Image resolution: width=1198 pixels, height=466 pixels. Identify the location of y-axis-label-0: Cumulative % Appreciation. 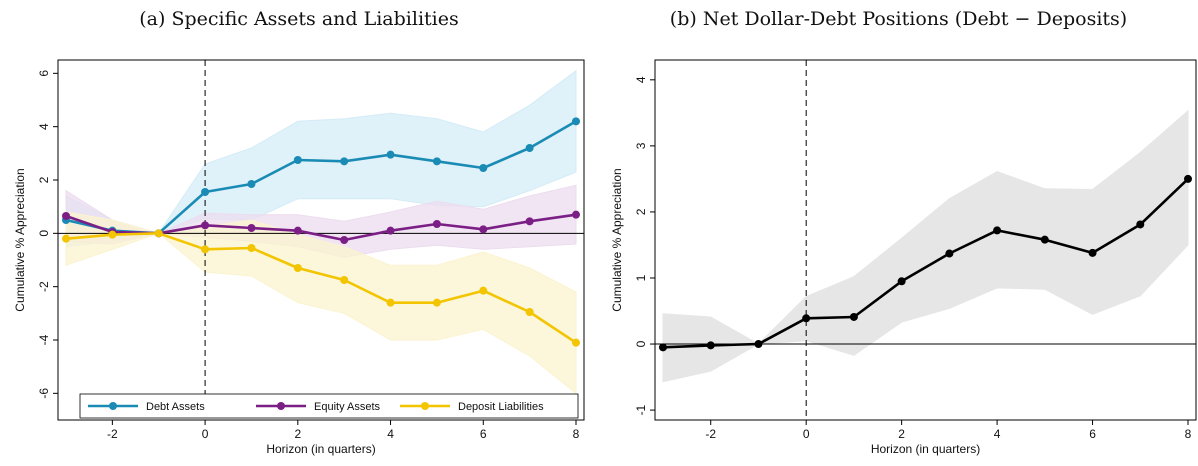
(20, 239).